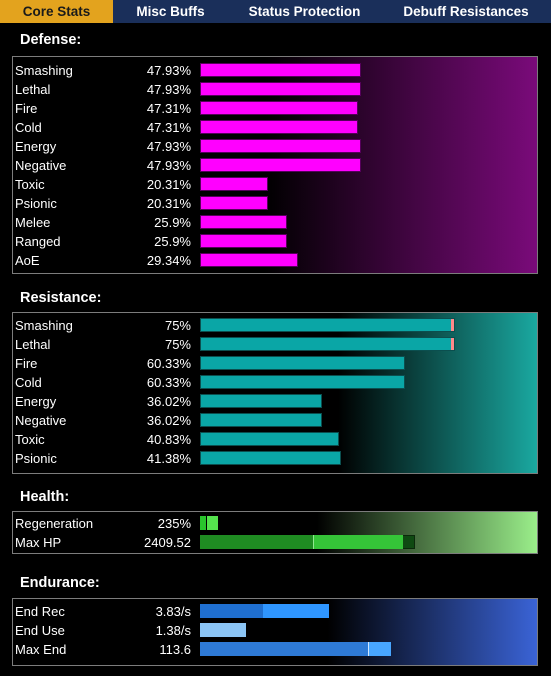 This screenshot has height=676, width=551. I want to click on resistance-label: Toxic, so click(30, 439).